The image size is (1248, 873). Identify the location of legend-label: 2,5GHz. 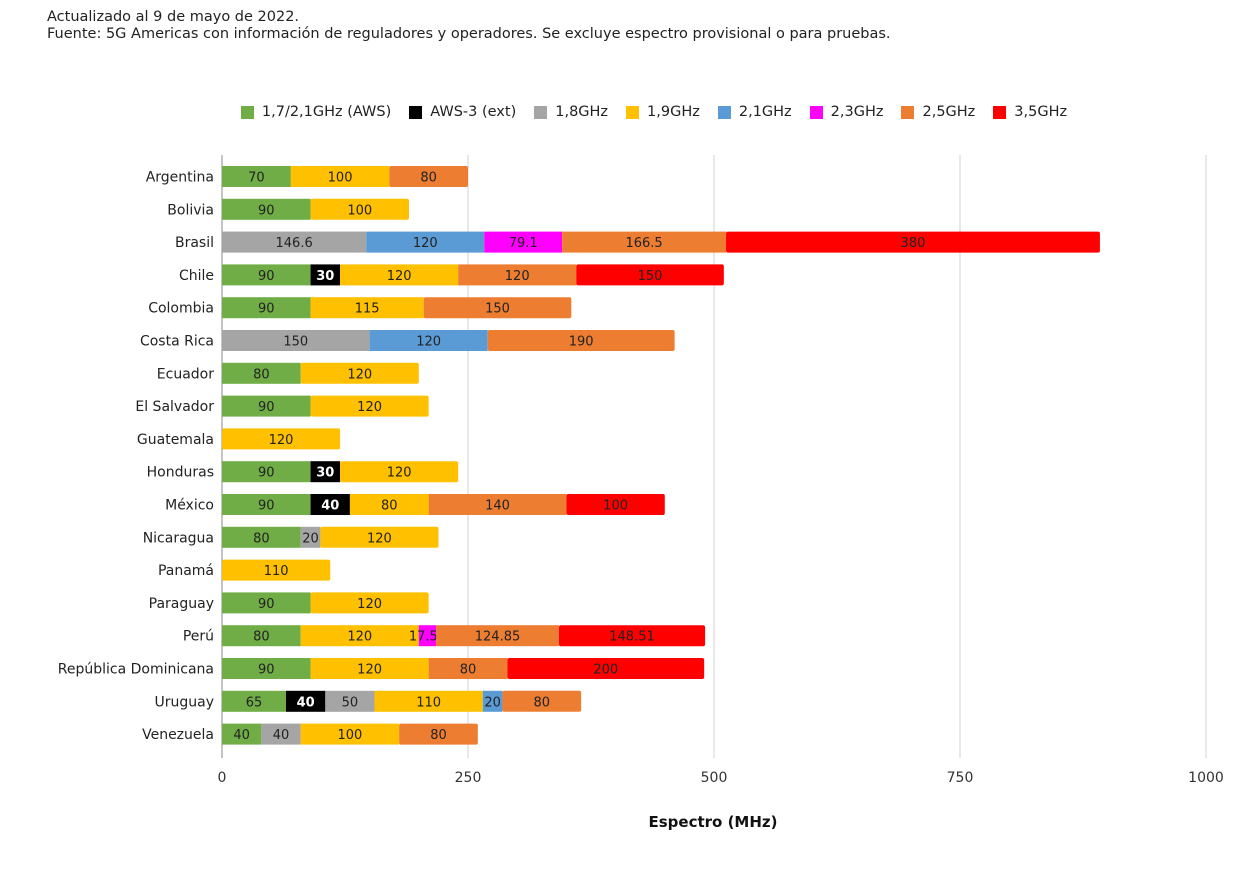
(949, 112).